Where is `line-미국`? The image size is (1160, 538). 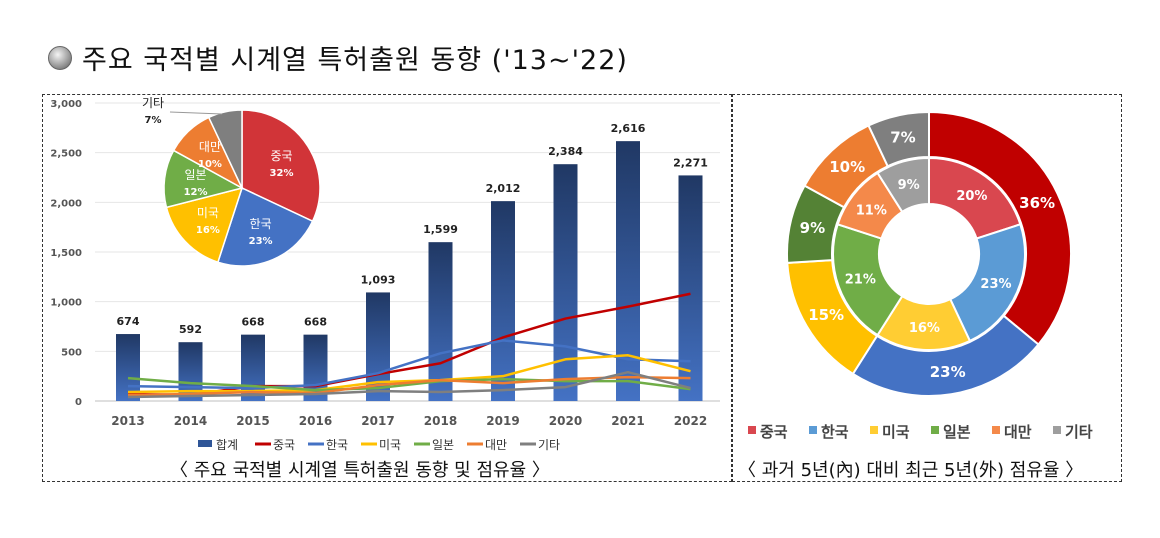
line-미국 is located at coordinates (409, 374).